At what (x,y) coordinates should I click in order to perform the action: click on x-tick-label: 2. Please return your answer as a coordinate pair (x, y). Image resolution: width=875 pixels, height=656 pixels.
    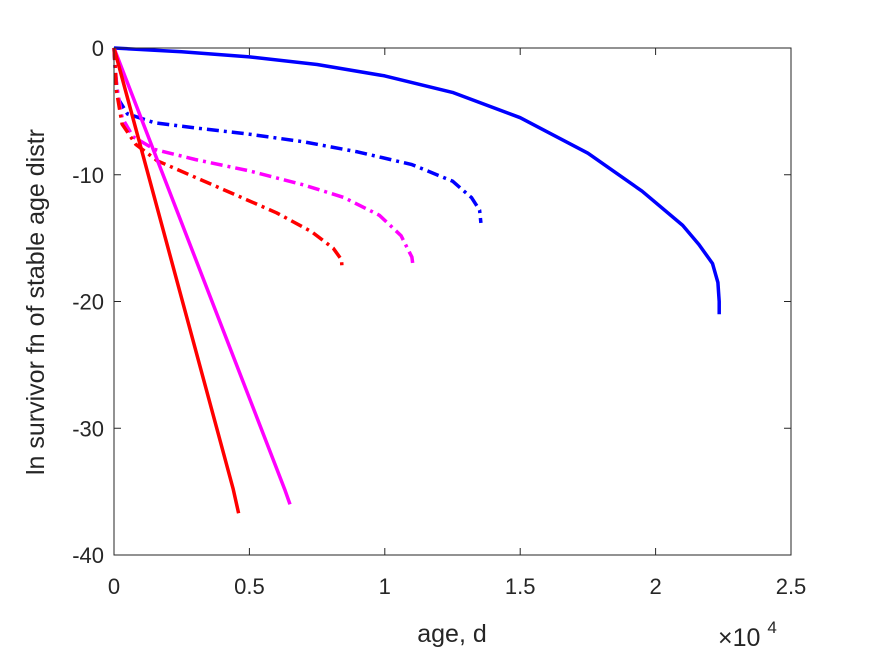
    Looking at the image, I should click on (655, 586).